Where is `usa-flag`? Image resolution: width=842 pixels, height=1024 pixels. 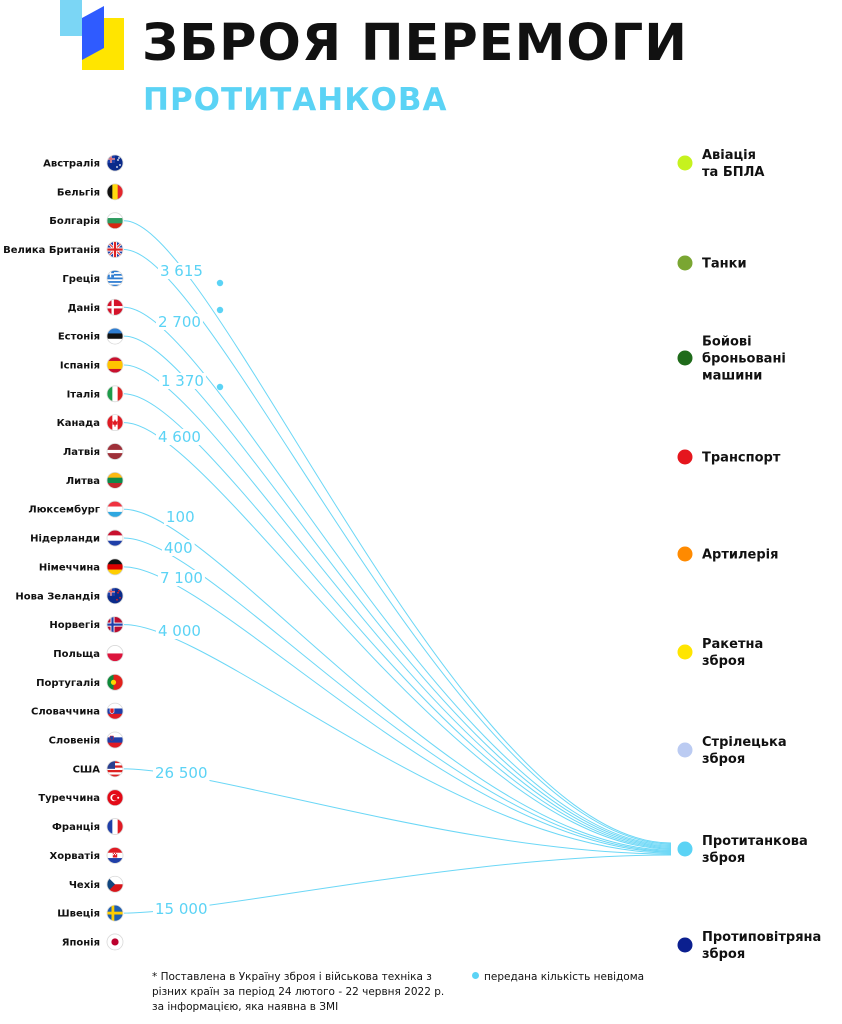
usa-flag is located at coordinates (115, 769).